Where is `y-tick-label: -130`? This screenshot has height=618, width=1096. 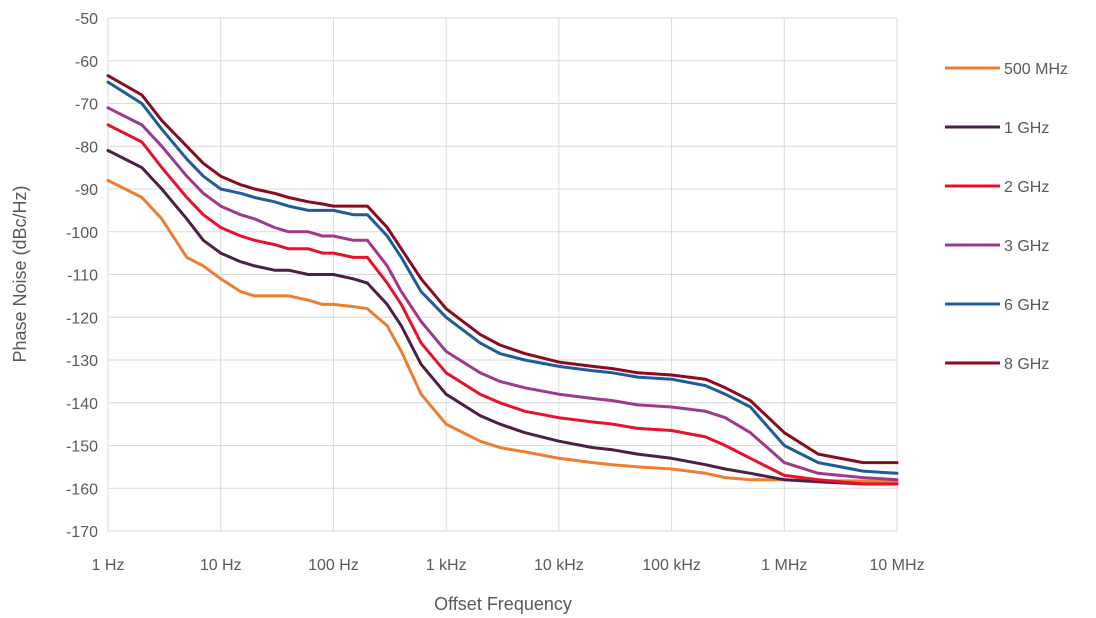
y-tick-label: -130 is located at coordinates (82, 361).